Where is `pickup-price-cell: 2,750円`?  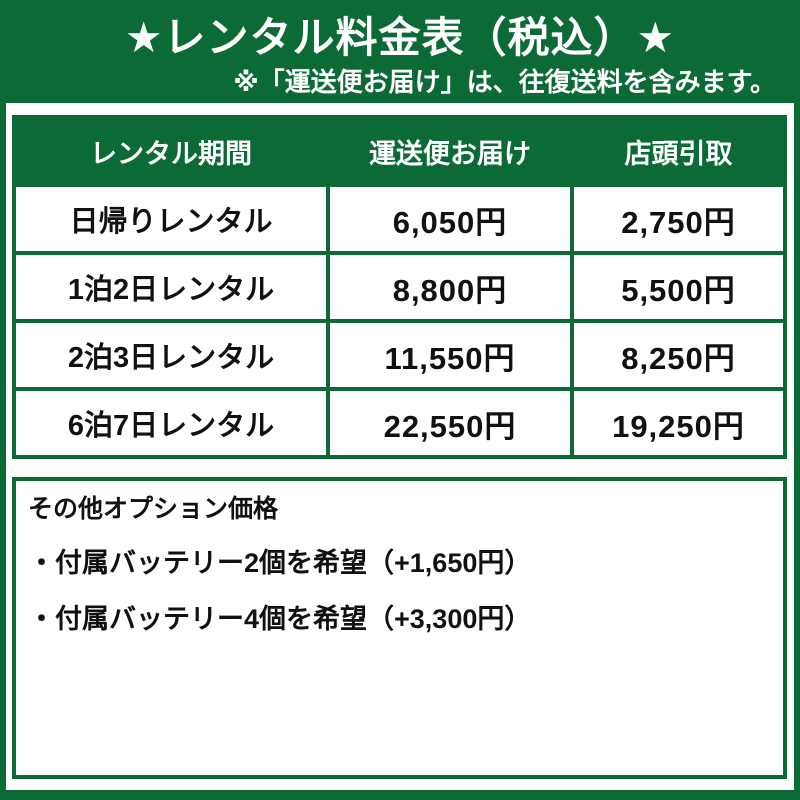
pickup-price-cell: 2,750円 is located at coordinates (678, 219).